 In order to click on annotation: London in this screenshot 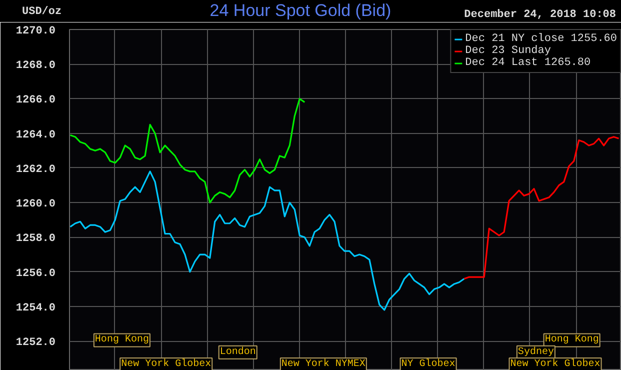, I will do `click(238, 352)`.